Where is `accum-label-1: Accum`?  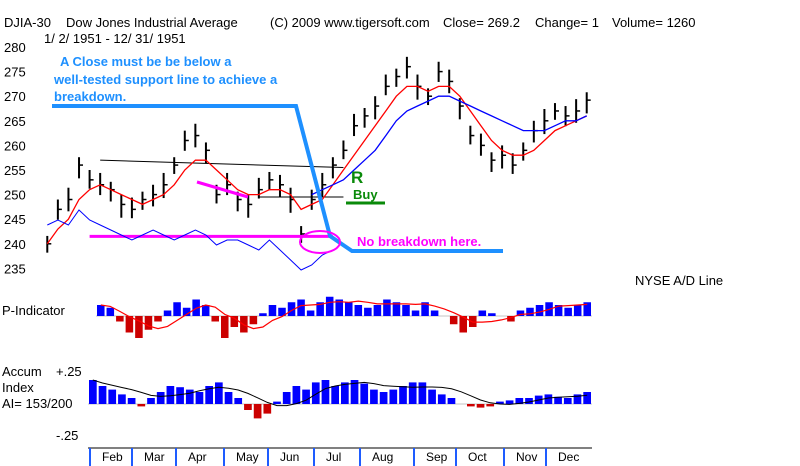
accum-label-1: Accum is located at coordinates (22, 371).